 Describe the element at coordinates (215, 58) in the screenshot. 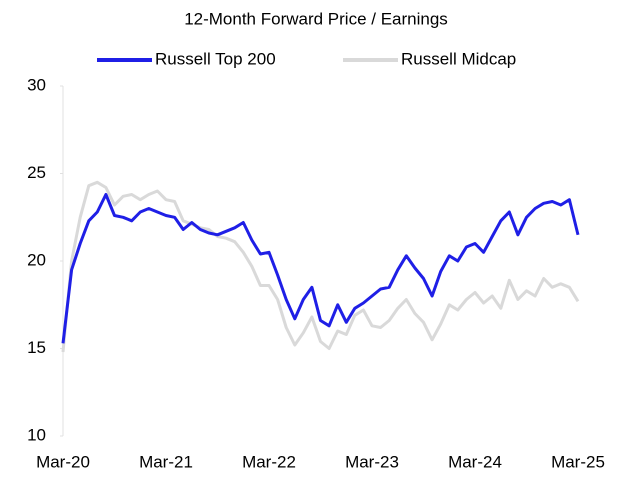

I see `legend-label: Russell Top 200` at that location.